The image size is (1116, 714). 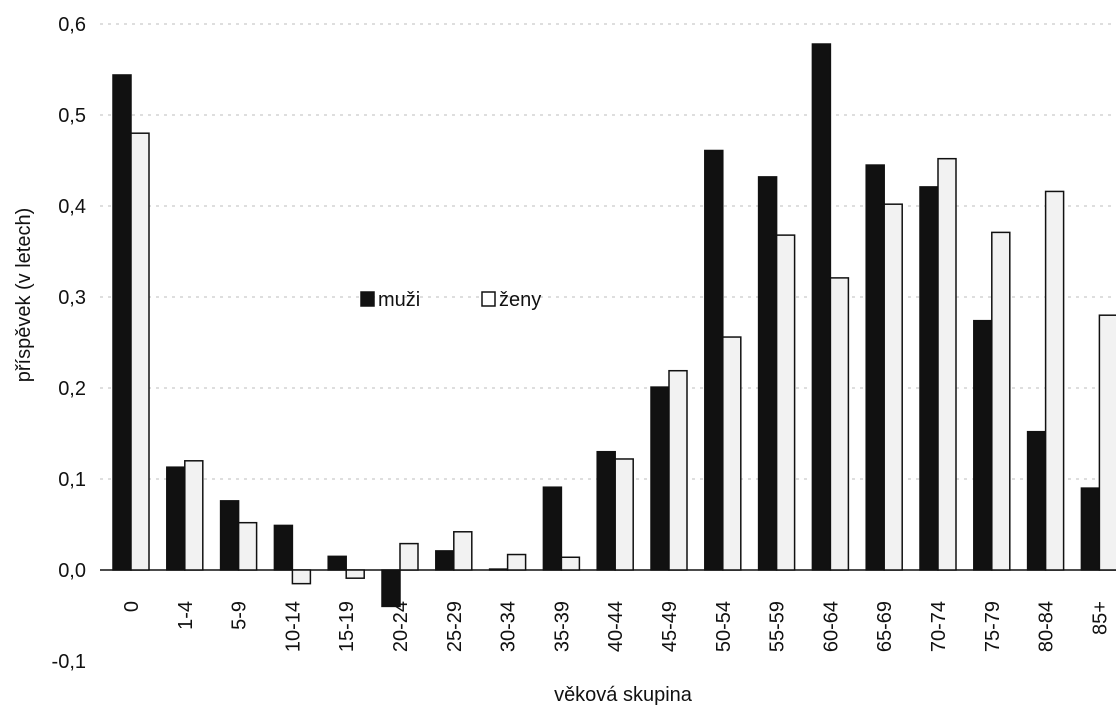 What do you see at coordinates (72, 389) in the screenshot?
I see `y-tick-label: 0,2` at bounding box center [72, 389].